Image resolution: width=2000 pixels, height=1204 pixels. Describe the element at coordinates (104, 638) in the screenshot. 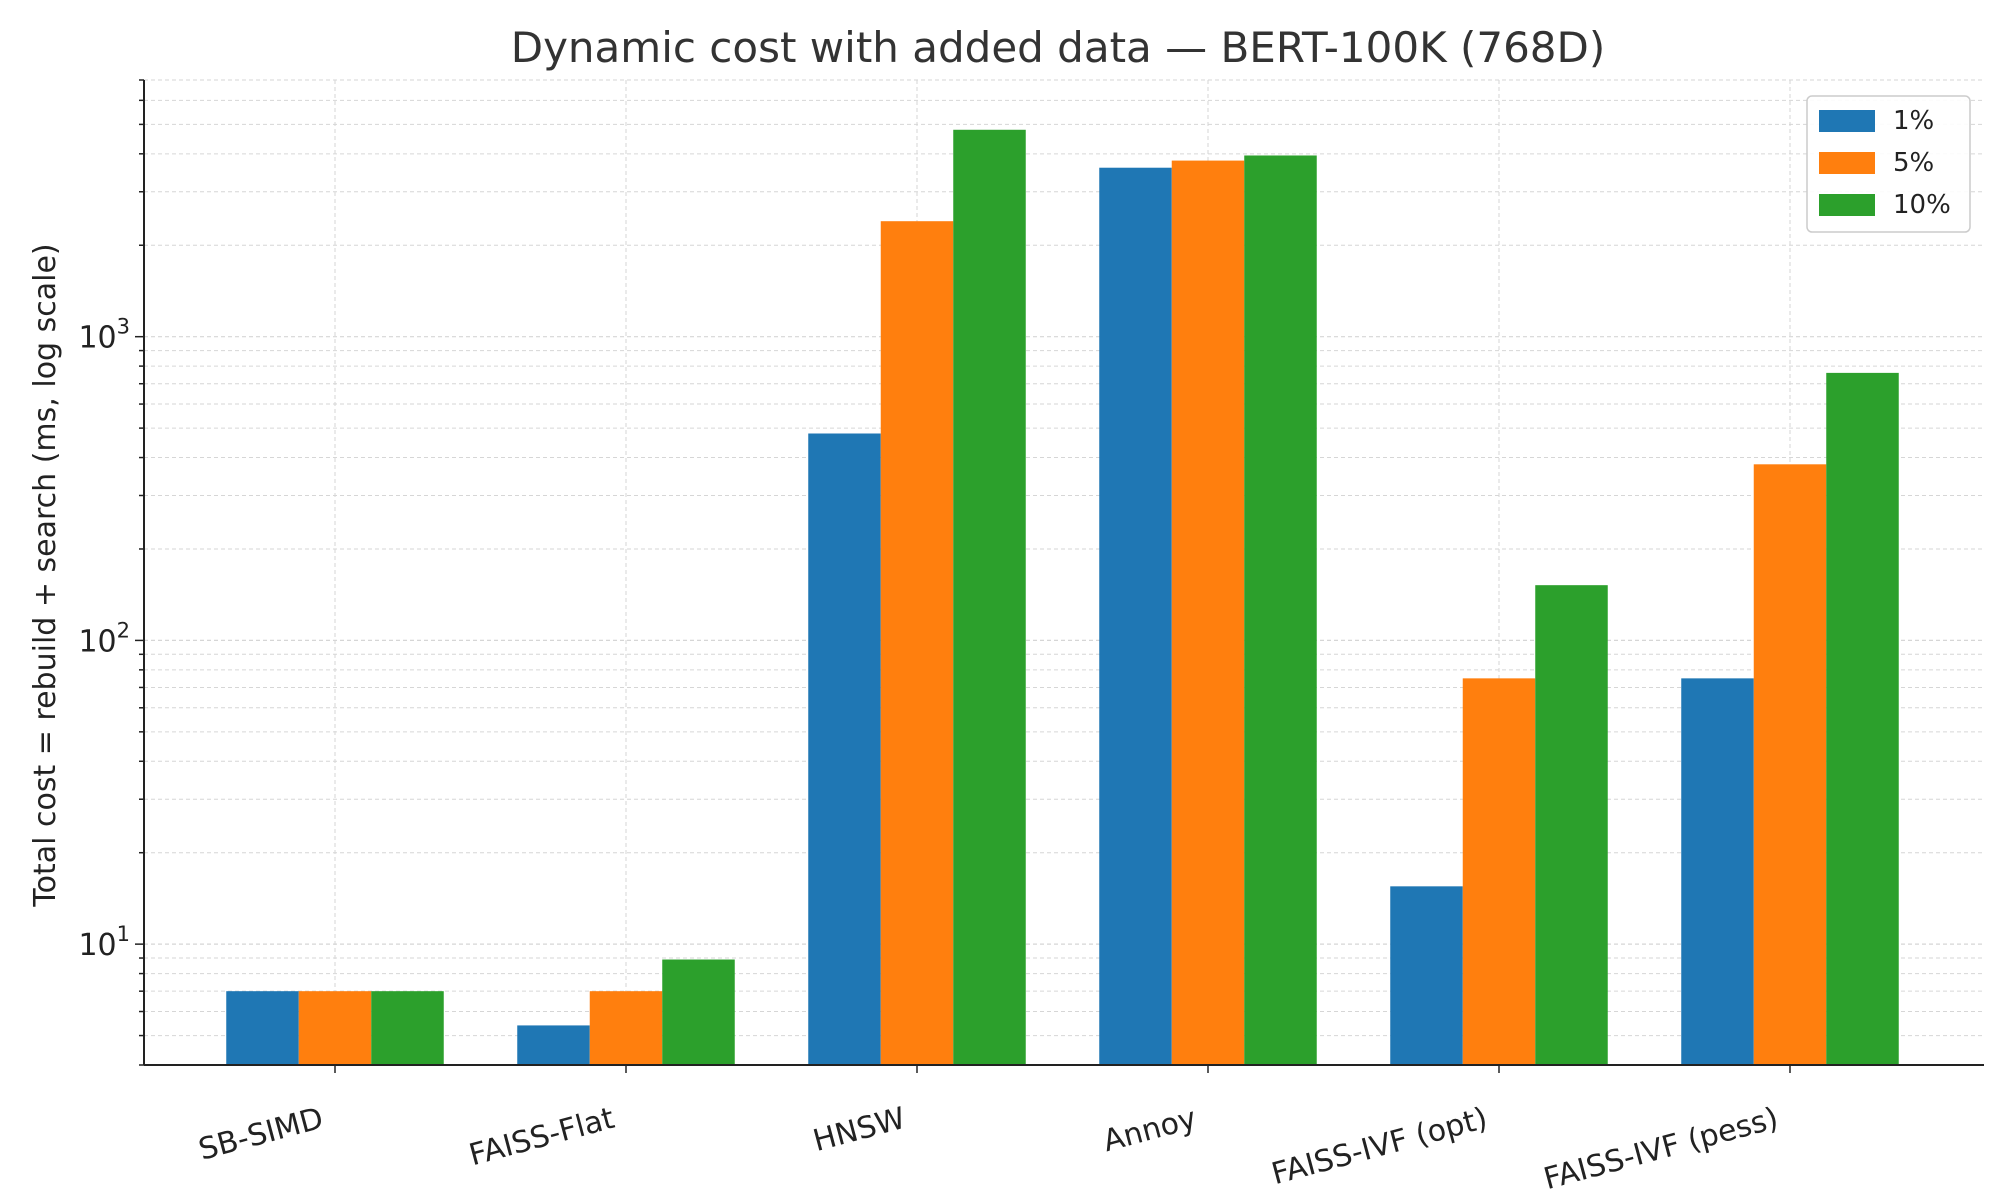

I see `y-tick-label: 10²` at that location.